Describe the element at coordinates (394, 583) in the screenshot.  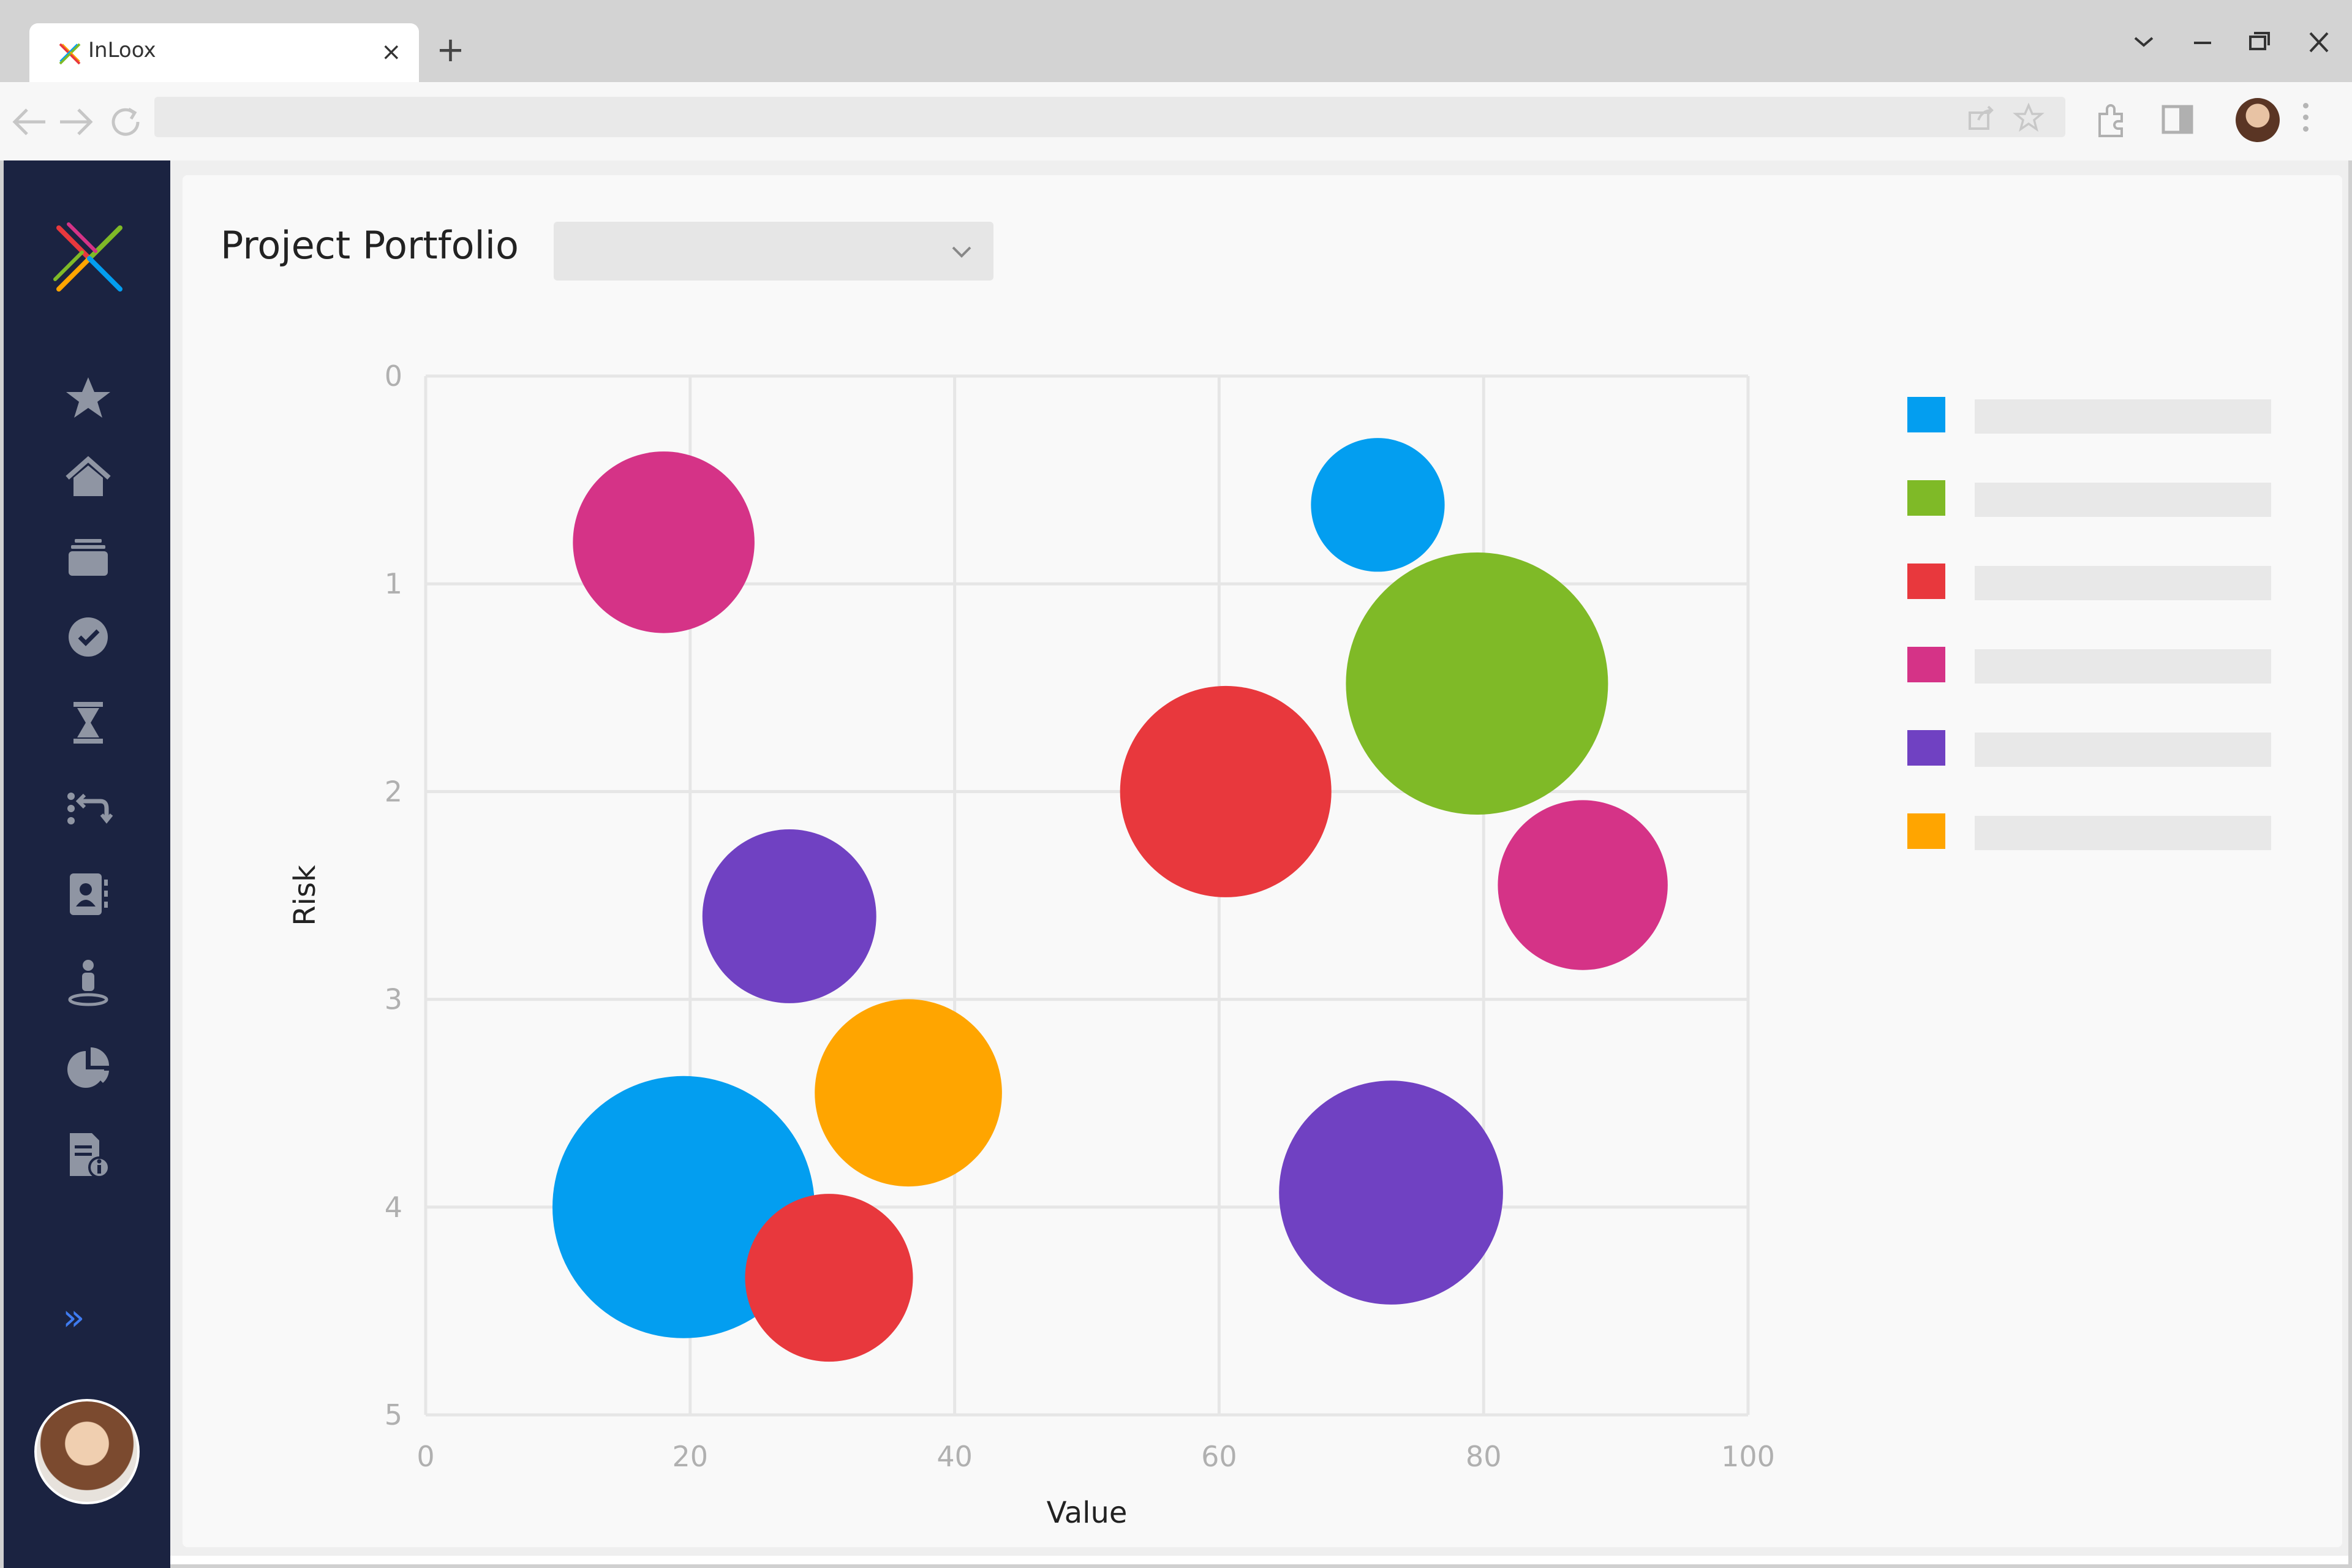
I see `y-tick-label: 1` at that location.